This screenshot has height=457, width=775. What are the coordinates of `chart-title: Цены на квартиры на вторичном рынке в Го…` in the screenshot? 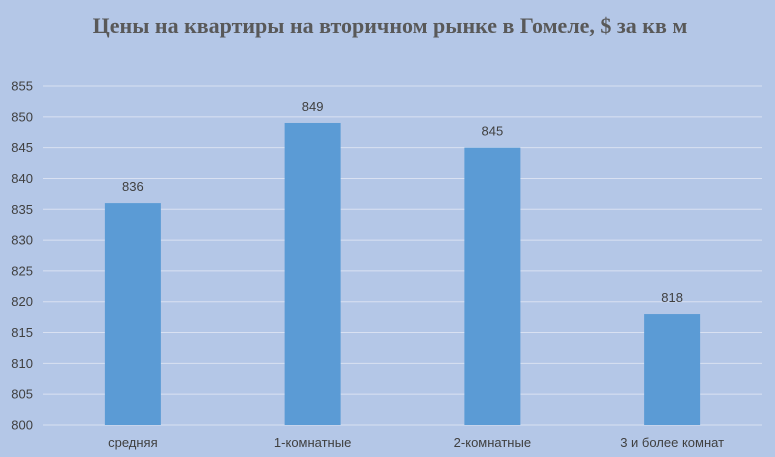 It's located at (390, 25).